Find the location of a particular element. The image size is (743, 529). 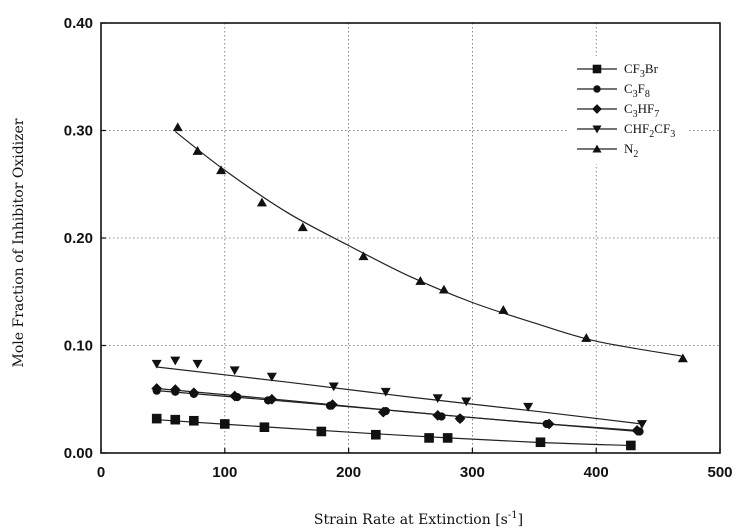

legend-entry-label: N2 is located at coordinates (631, 150).